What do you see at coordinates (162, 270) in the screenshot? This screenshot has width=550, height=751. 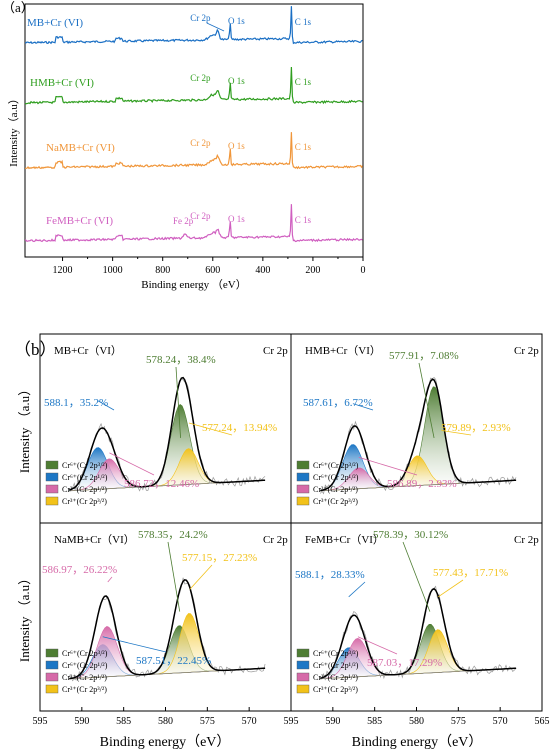 I see `survey-x-tick-label: 800` at bounding box center [162, 270].